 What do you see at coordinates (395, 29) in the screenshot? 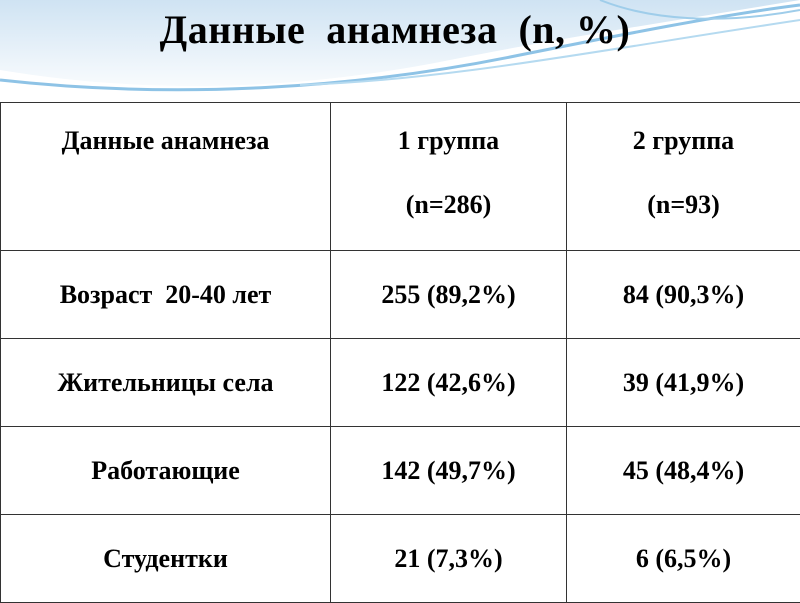
I see `title: Данные анамнеза (n, %)` at bounding box center [395, 29].